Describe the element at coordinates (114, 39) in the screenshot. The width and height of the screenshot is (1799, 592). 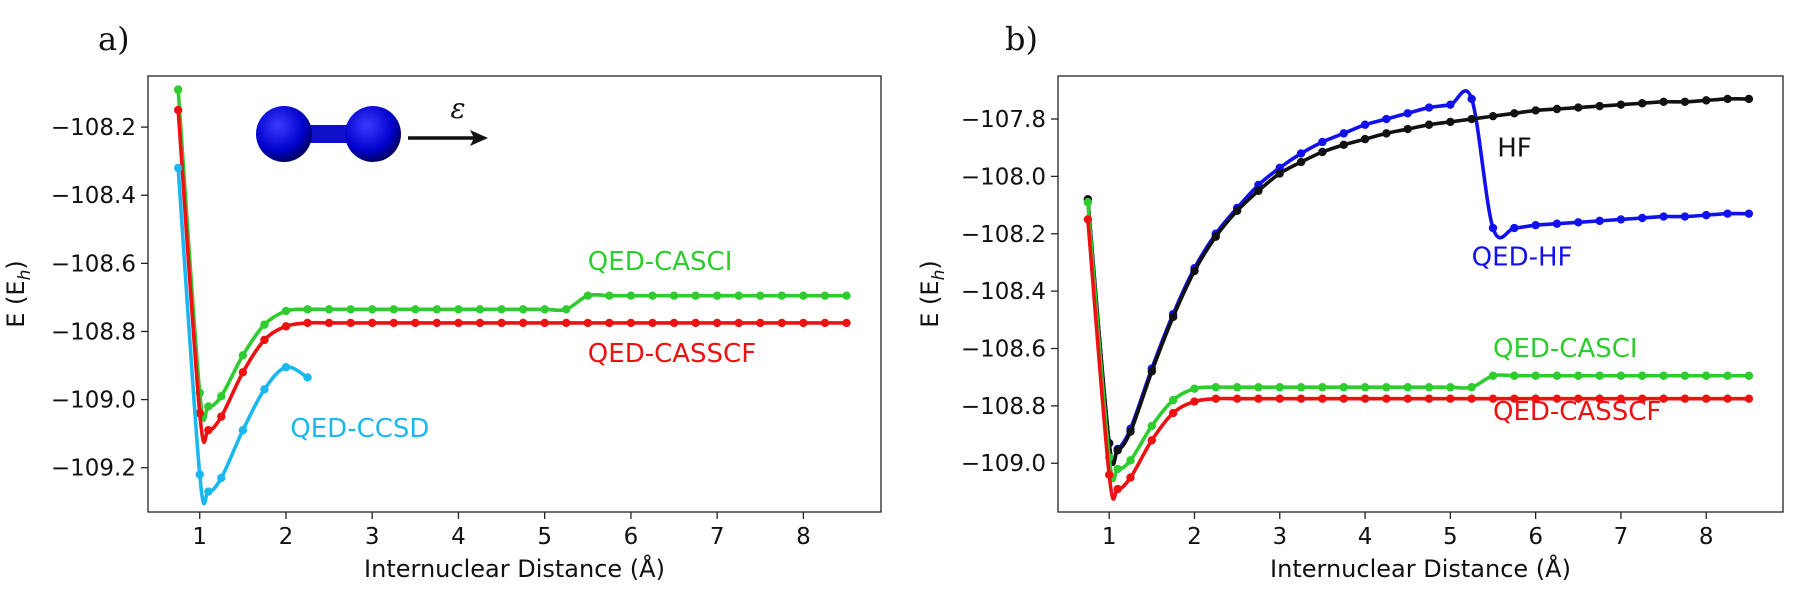
I see `panel-label: a)` at that location.